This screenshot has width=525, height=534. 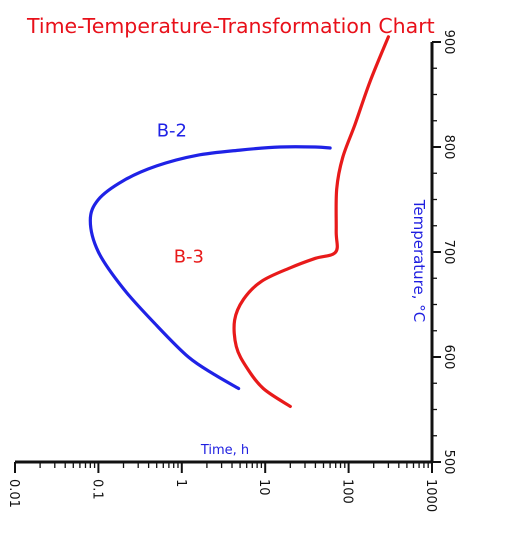 I want to click on y-axis-ticks: 500 600 700 800 900, so click(x=444, y=252).